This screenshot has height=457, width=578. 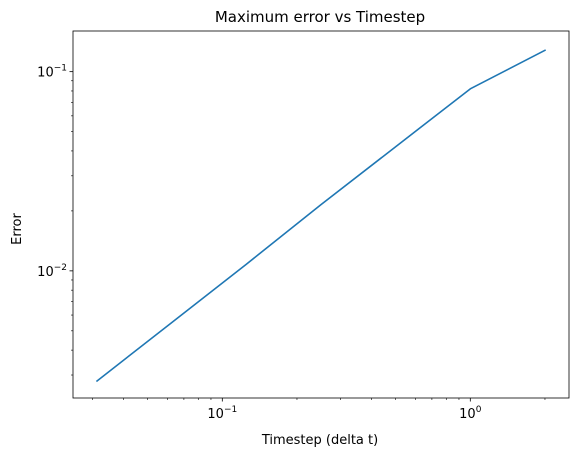 I want to click on y-tick-label: 10⁻¹, so click(x=52, y=72).